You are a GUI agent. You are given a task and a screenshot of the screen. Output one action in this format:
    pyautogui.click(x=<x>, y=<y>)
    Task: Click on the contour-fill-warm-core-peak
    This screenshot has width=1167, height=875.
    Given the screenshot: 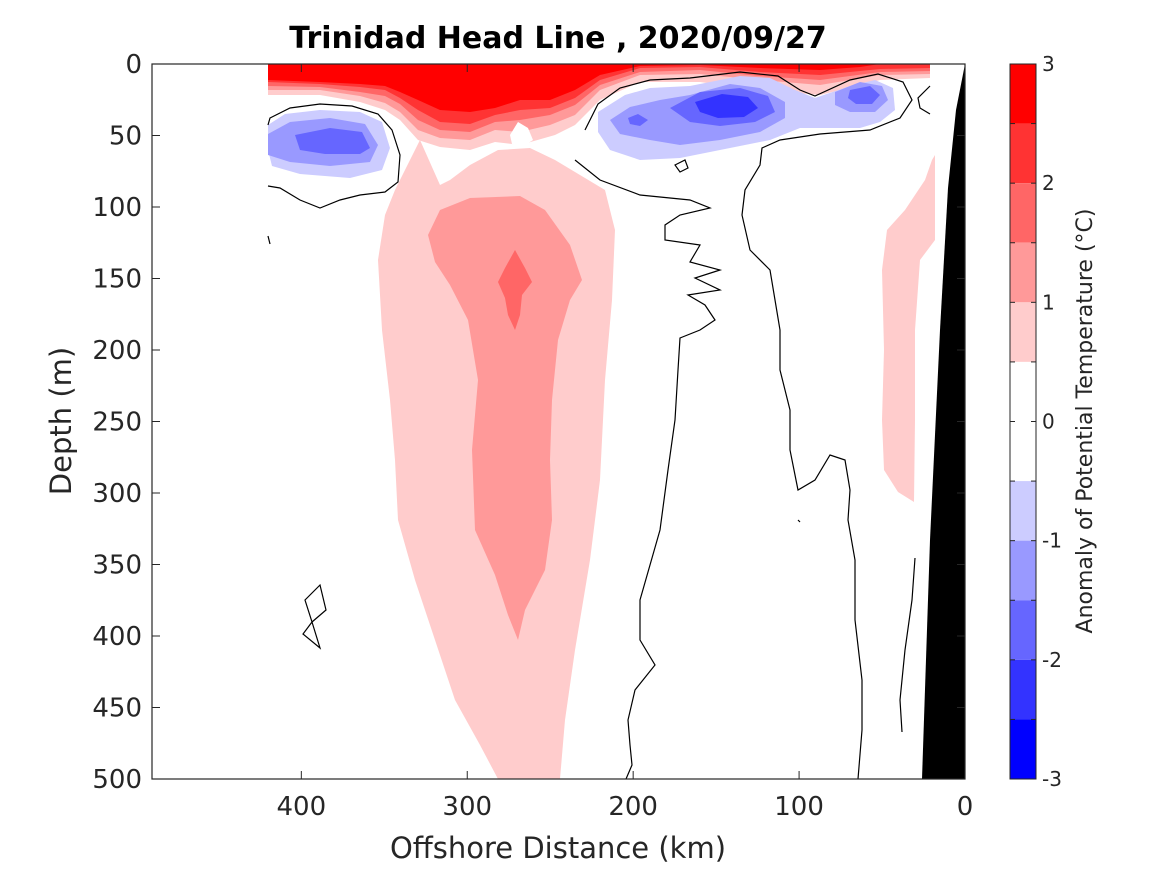 What is the action you would take?
    pyautogui.click(x=515, y=290)
    